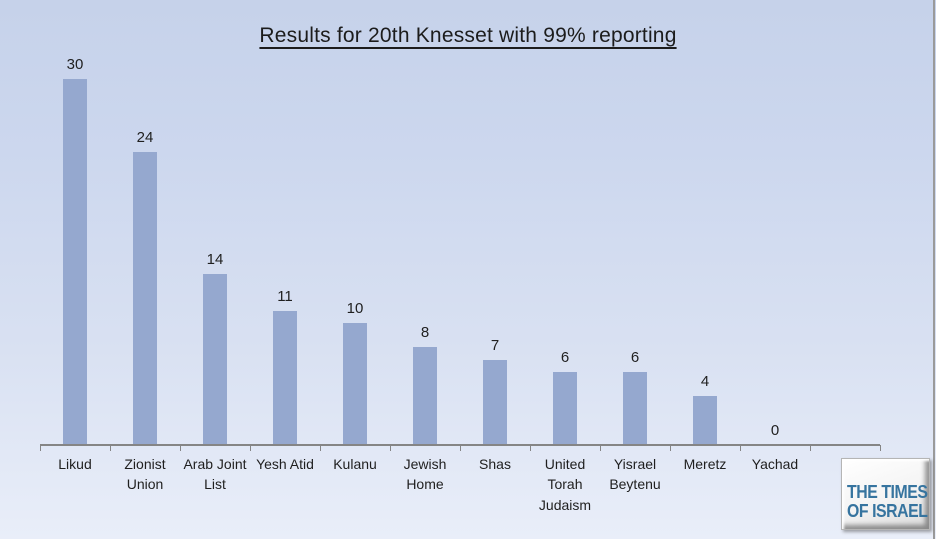 The height and width of the screenshot is (539, 936). Describe the element at coordinates (635, 357) in the screenshot. I see `value-label-yisrael-beytenu: 6` at that location.